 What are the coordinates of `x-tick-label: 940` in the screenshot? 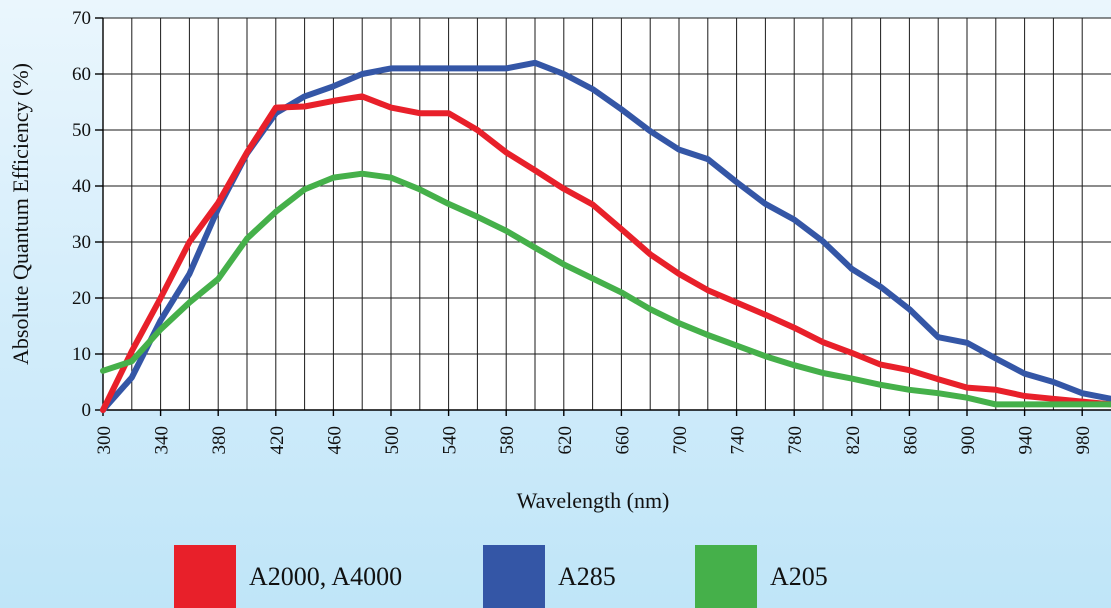 It's located at (1026, 440).